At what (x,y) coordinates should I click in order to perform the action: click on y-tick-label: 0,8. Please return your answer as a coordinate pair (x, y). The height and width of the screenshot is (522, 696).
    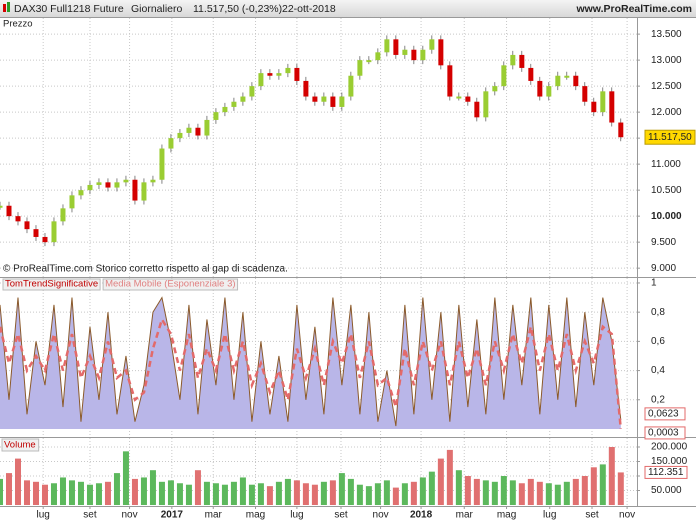
    Looking at the image, I should click on (658, 312).